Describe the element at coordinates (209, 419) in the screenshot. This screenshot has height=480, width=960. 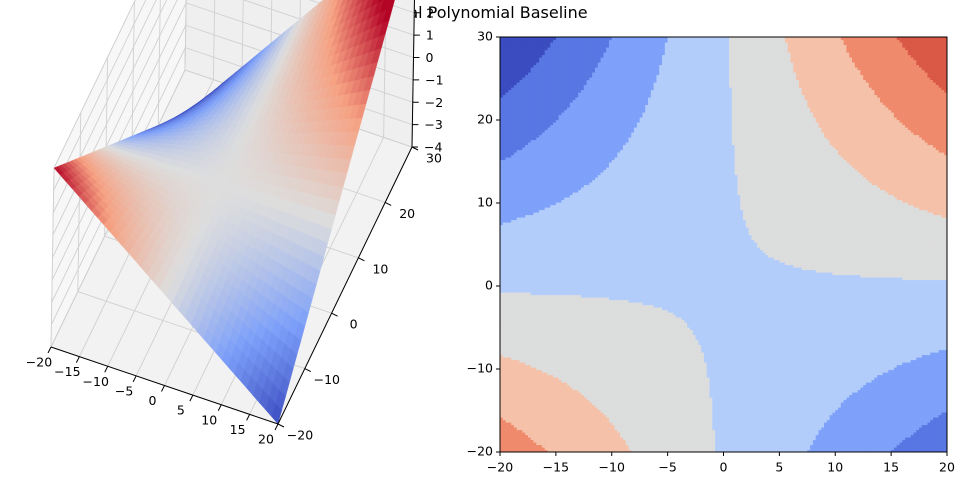
I see `x-tick-label: 10` at that location.